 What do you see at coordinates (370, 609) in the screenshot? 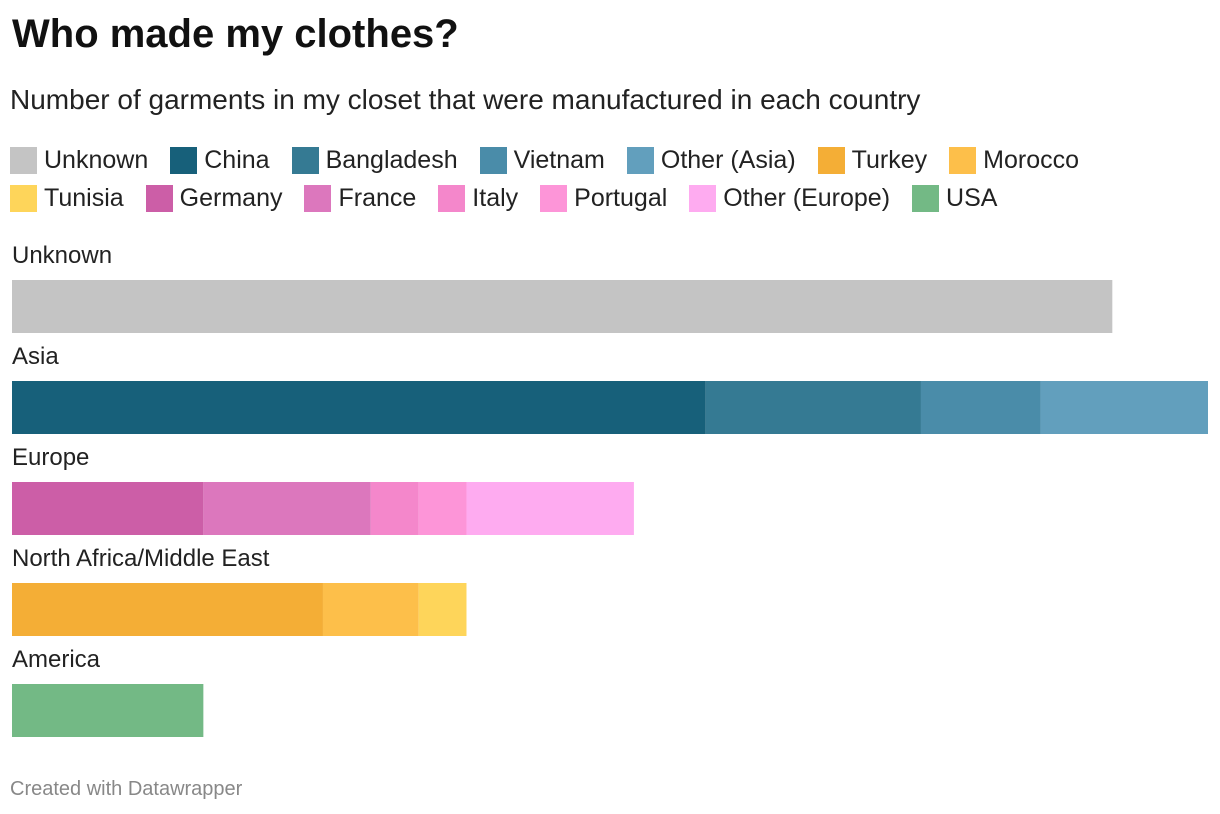
I see `bar-segment-north-africa-middle-east-morocco` at bounding box center [370, 609].